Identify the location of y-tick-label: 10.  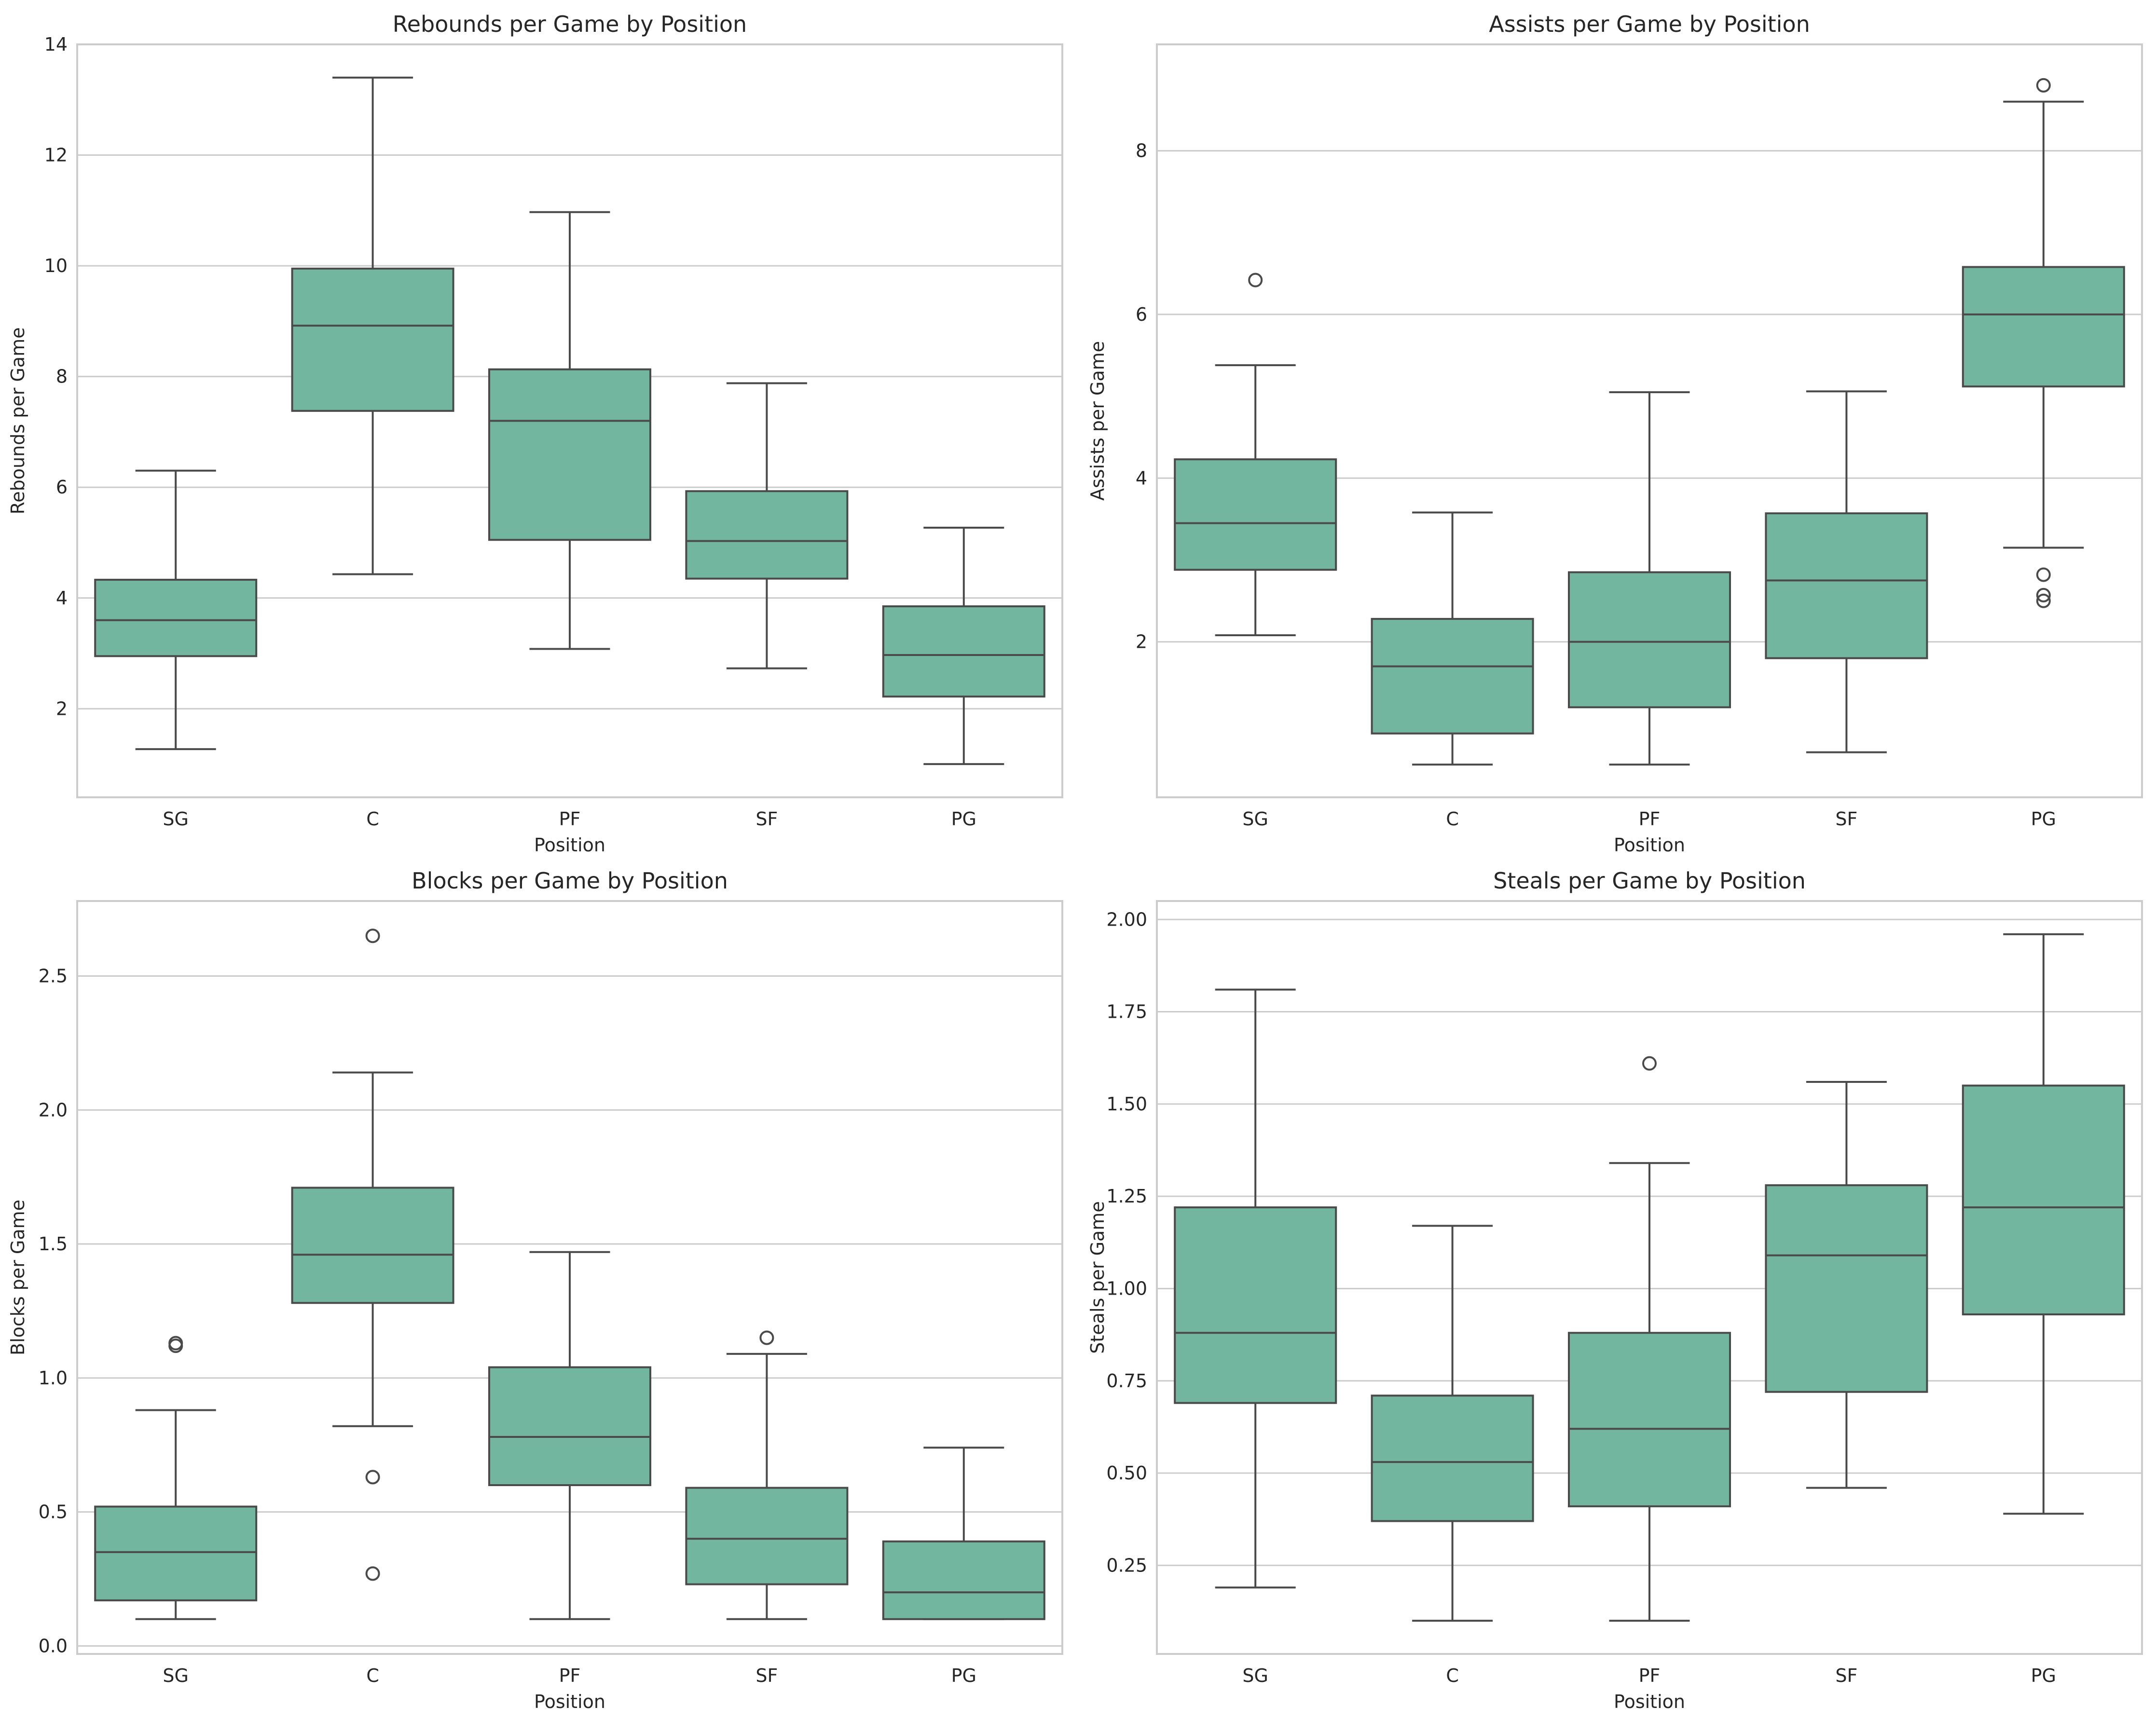
(56, 265).